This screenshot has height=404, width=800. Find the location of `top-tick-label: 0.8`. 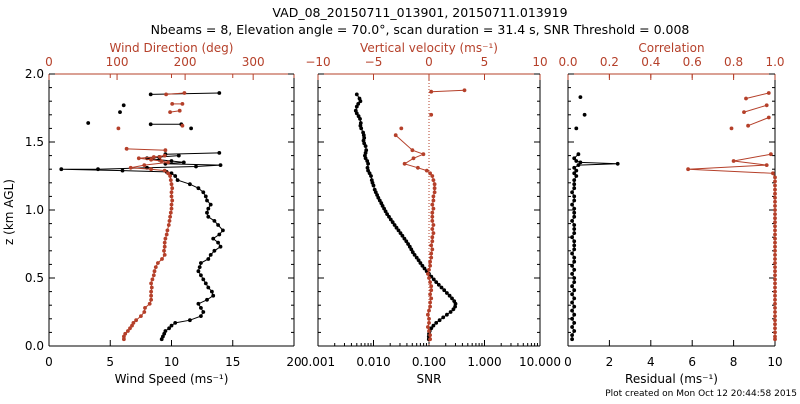

top-tick-label: 0.8 is located at coordinates (733, 62).